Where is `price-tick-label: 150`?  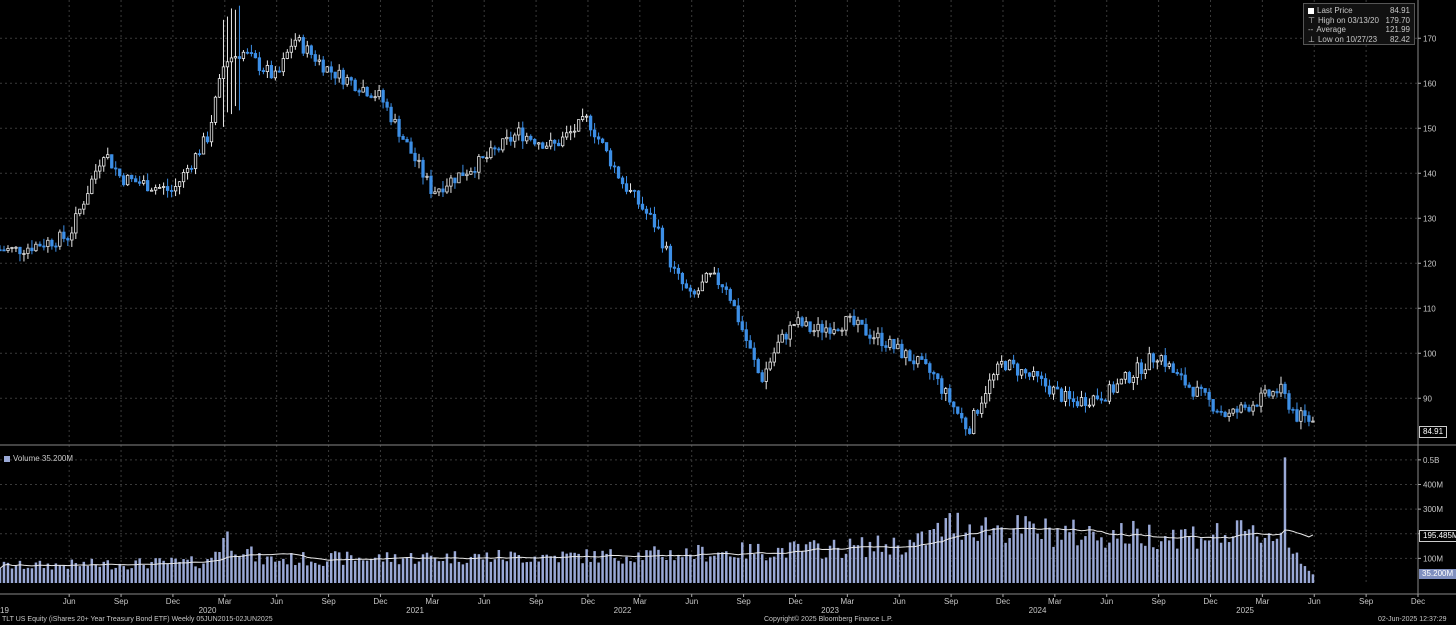 price-tick-label: 150 is located at coordinates (1430, 128).